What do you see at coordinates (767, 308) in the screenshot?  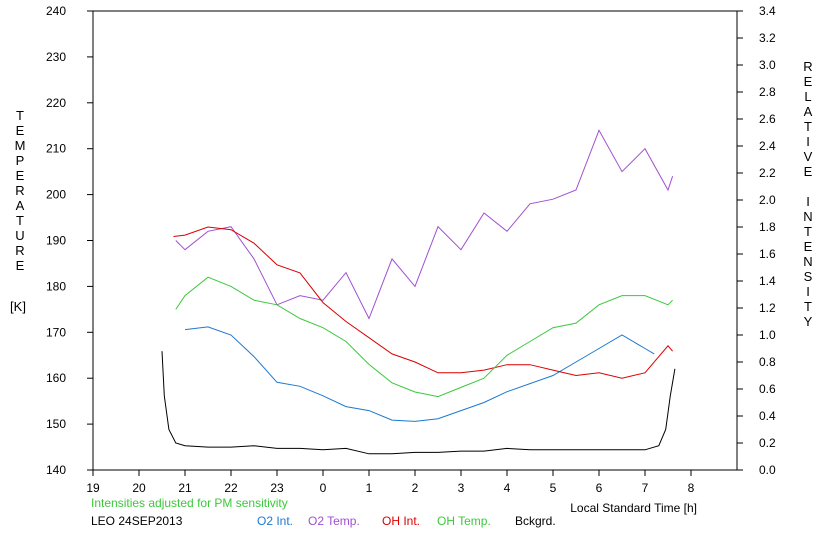 I see `right-tick-label: 1.2` at bounding box center [767, 308].